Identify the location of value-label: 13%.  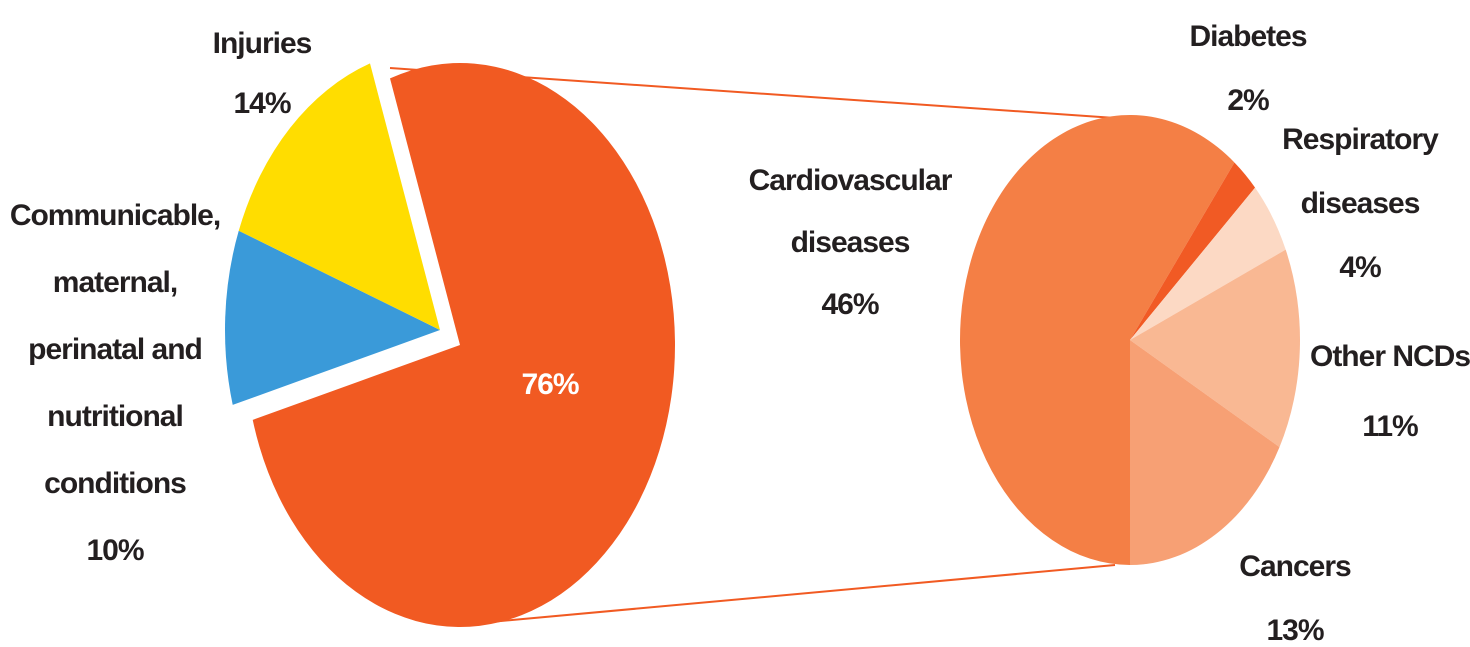
(1295, 630).